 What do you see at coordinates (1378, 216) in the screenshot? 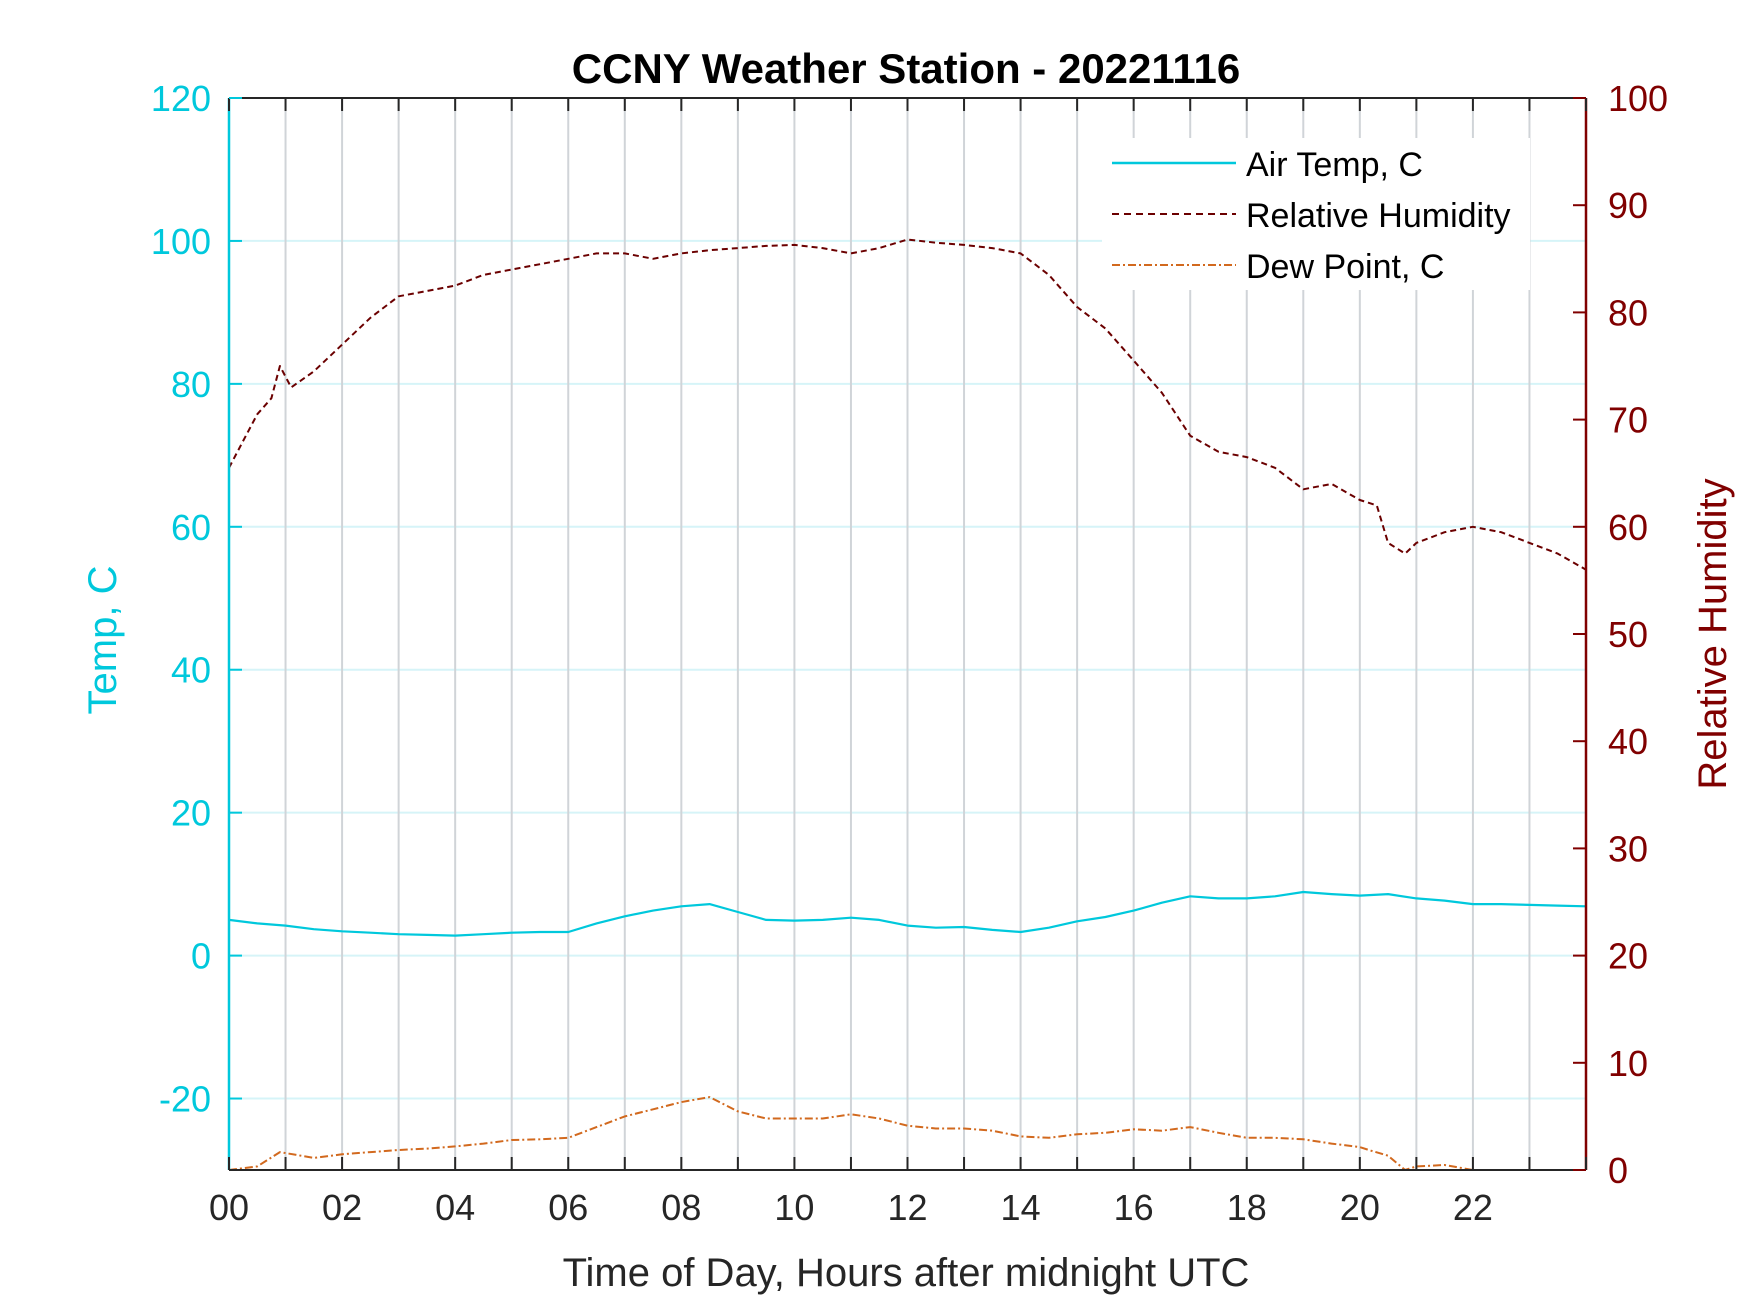
I see `legend-label-humidity: Relative Humidity` at bounding box center [1378, 216].